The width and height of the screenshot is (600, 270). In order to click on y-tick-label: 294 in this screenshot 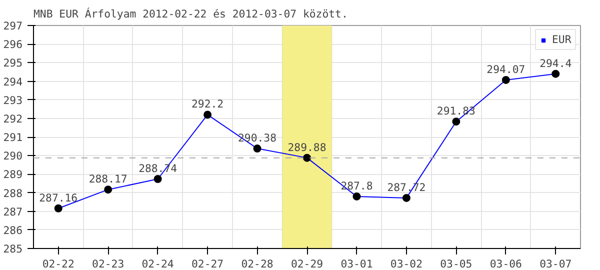, I will do `click(13, 81)`.